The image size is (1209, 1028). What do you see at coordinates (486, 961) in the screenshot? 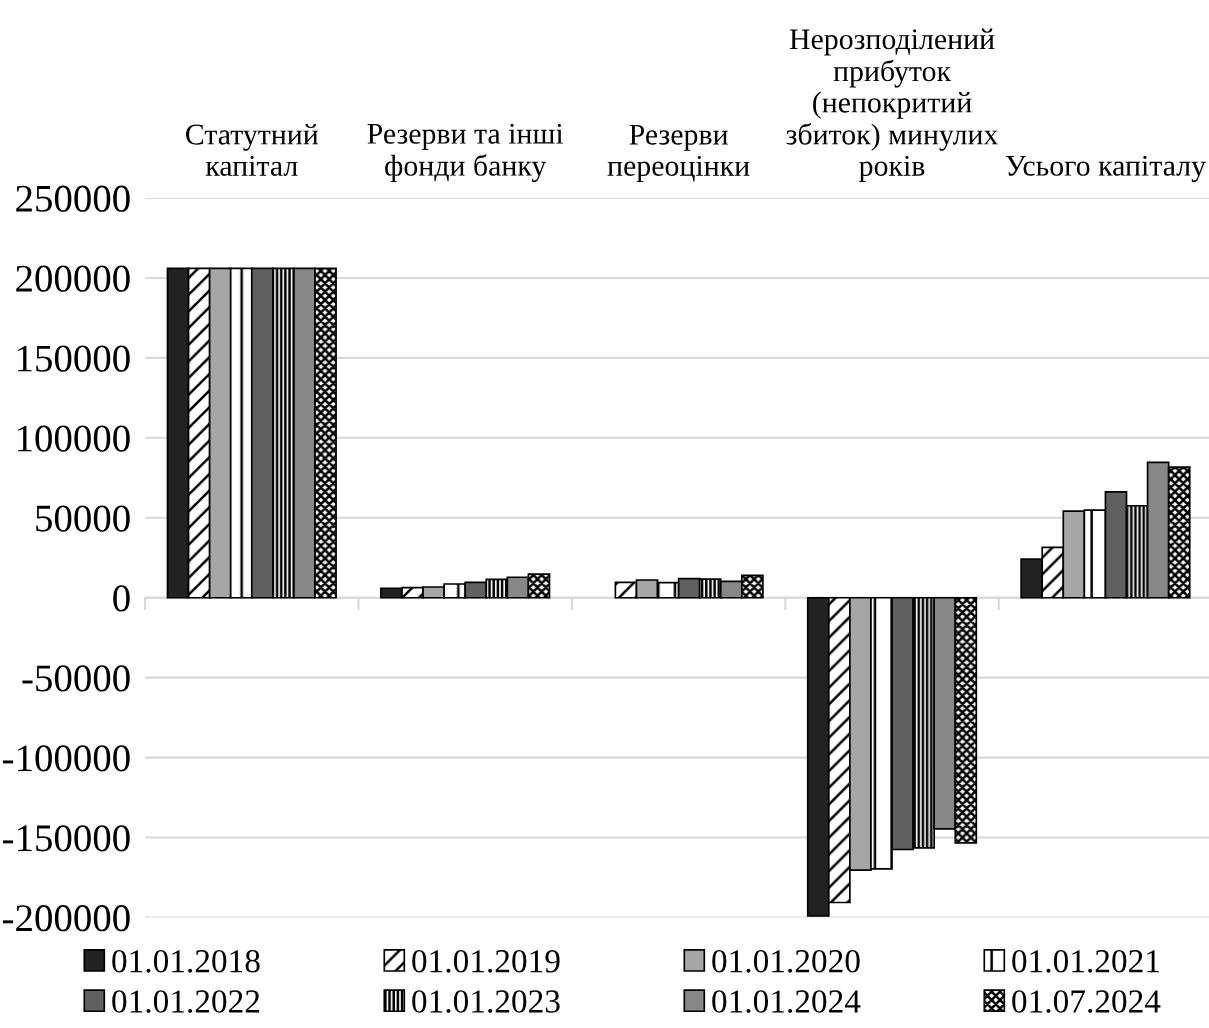
I see `legend-label: 01.01.2019` at bounding box center [486, 961].